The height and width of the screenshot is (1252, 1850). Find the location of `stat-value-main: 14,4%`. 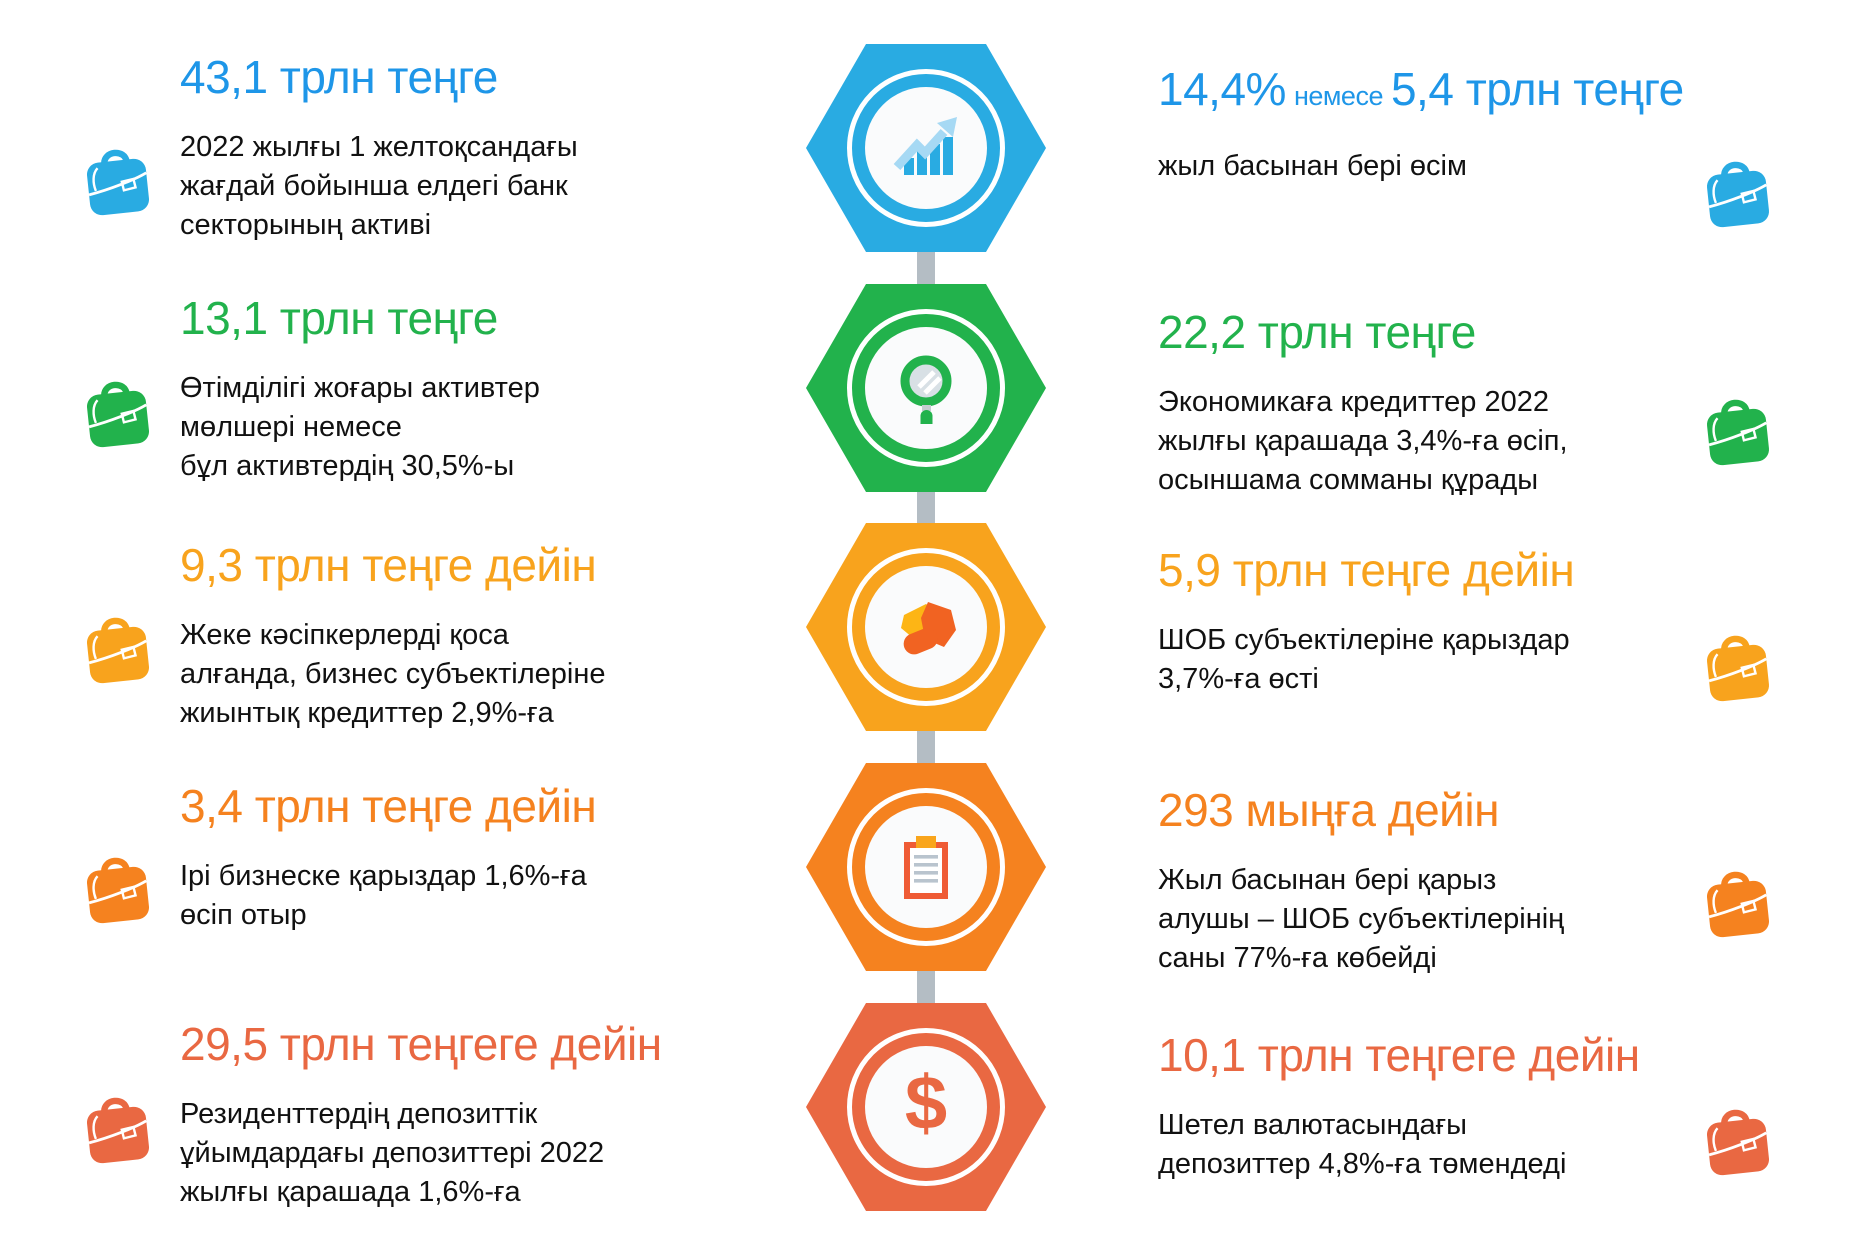

stat-value-main: 14,4% is located at coordinates (1222, 89).